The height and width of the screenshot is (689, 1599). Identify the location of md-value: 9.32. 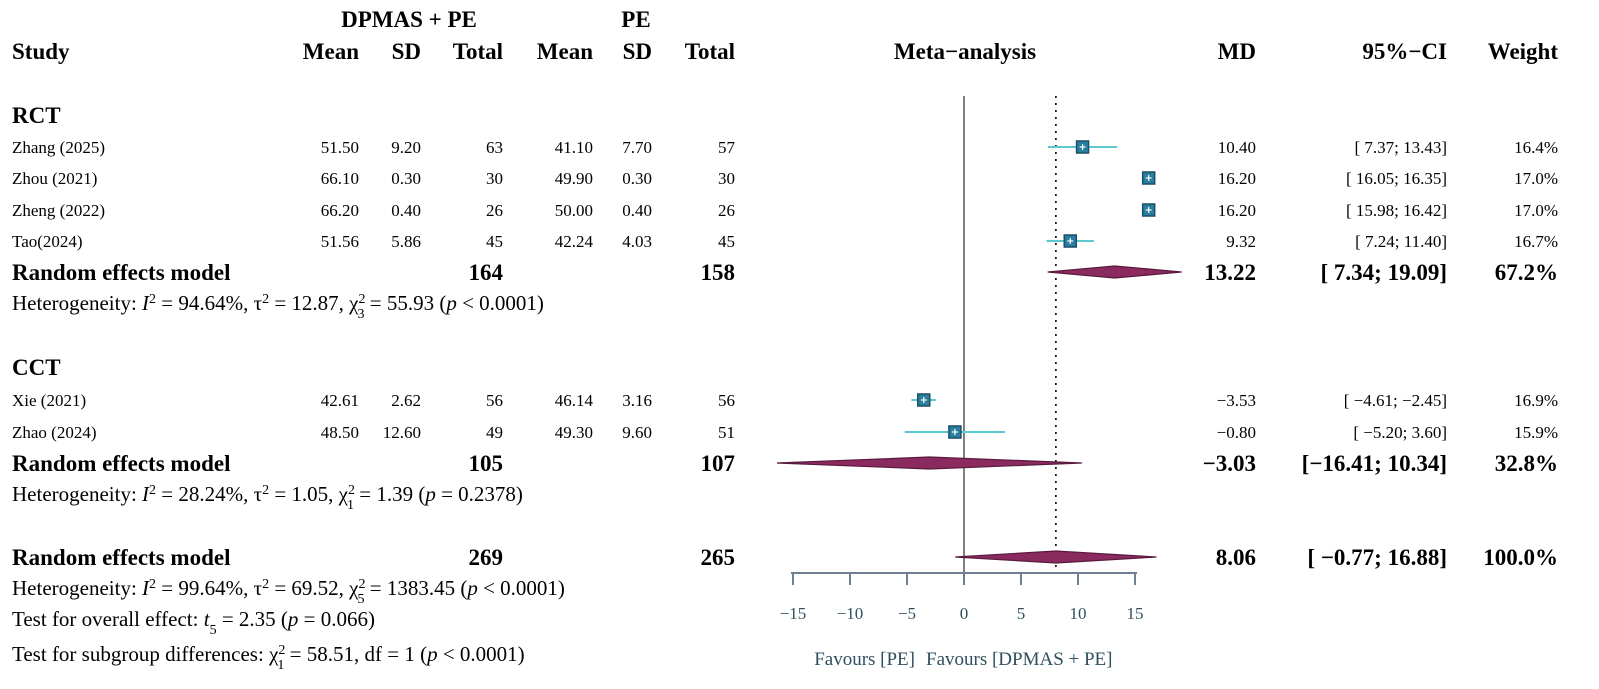
(1241, 241).